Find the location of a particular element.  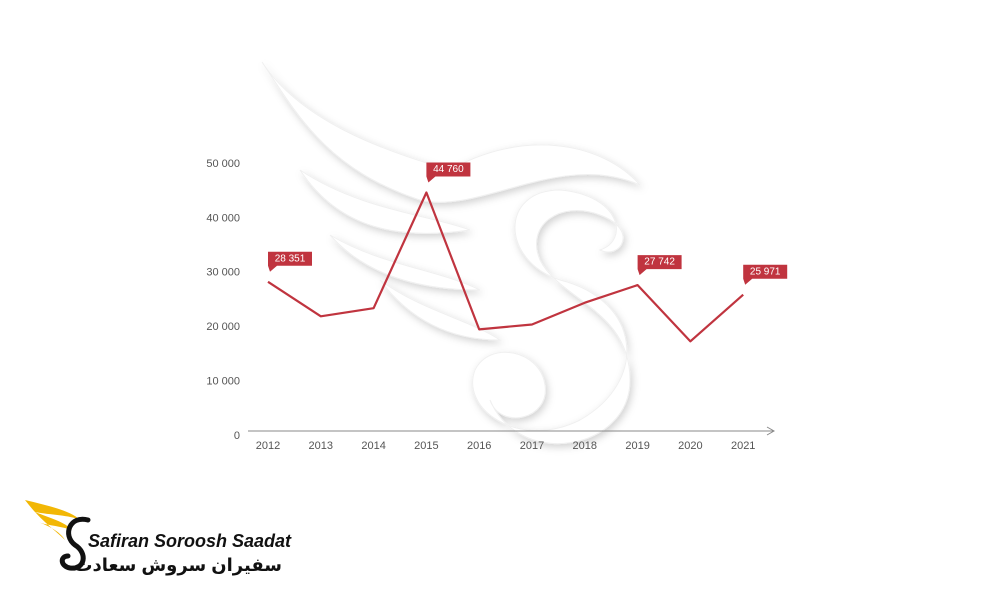

logo-name-fa: سفیران سروش سعادت is located at coordinates (178, 565).